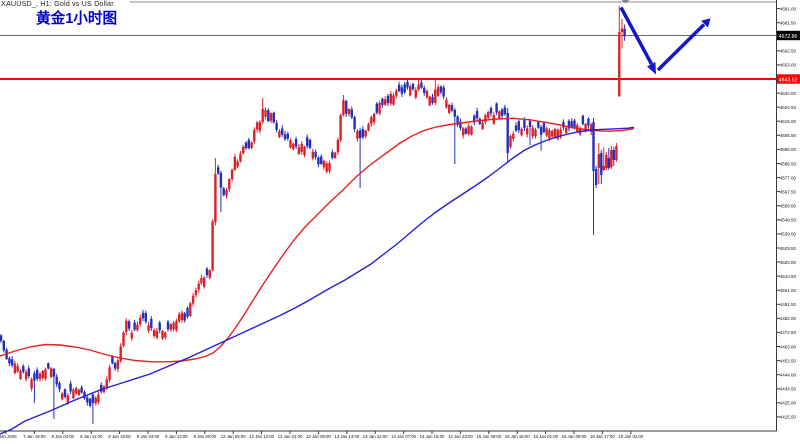 The height and width of the screenshot is (444, 800). I want to click on svg-text: 4491.50, so click(788, 304).